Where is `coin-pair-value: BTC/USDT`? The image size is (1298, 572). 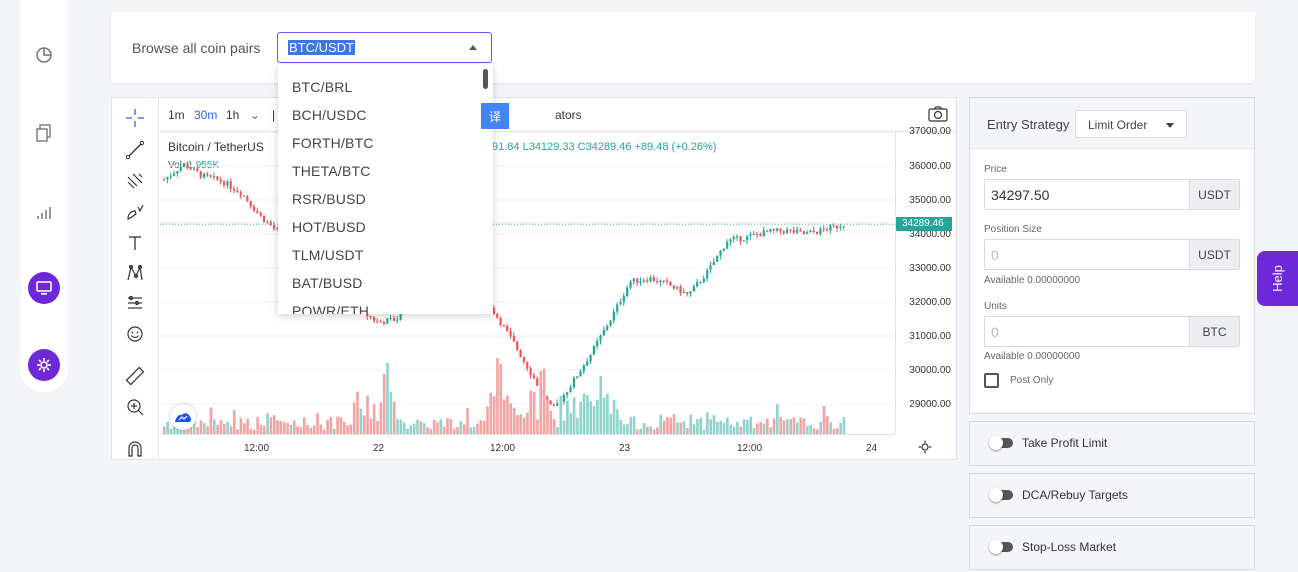
coin-pair-value: BTC/USDT is located at coordinates (321, 47).